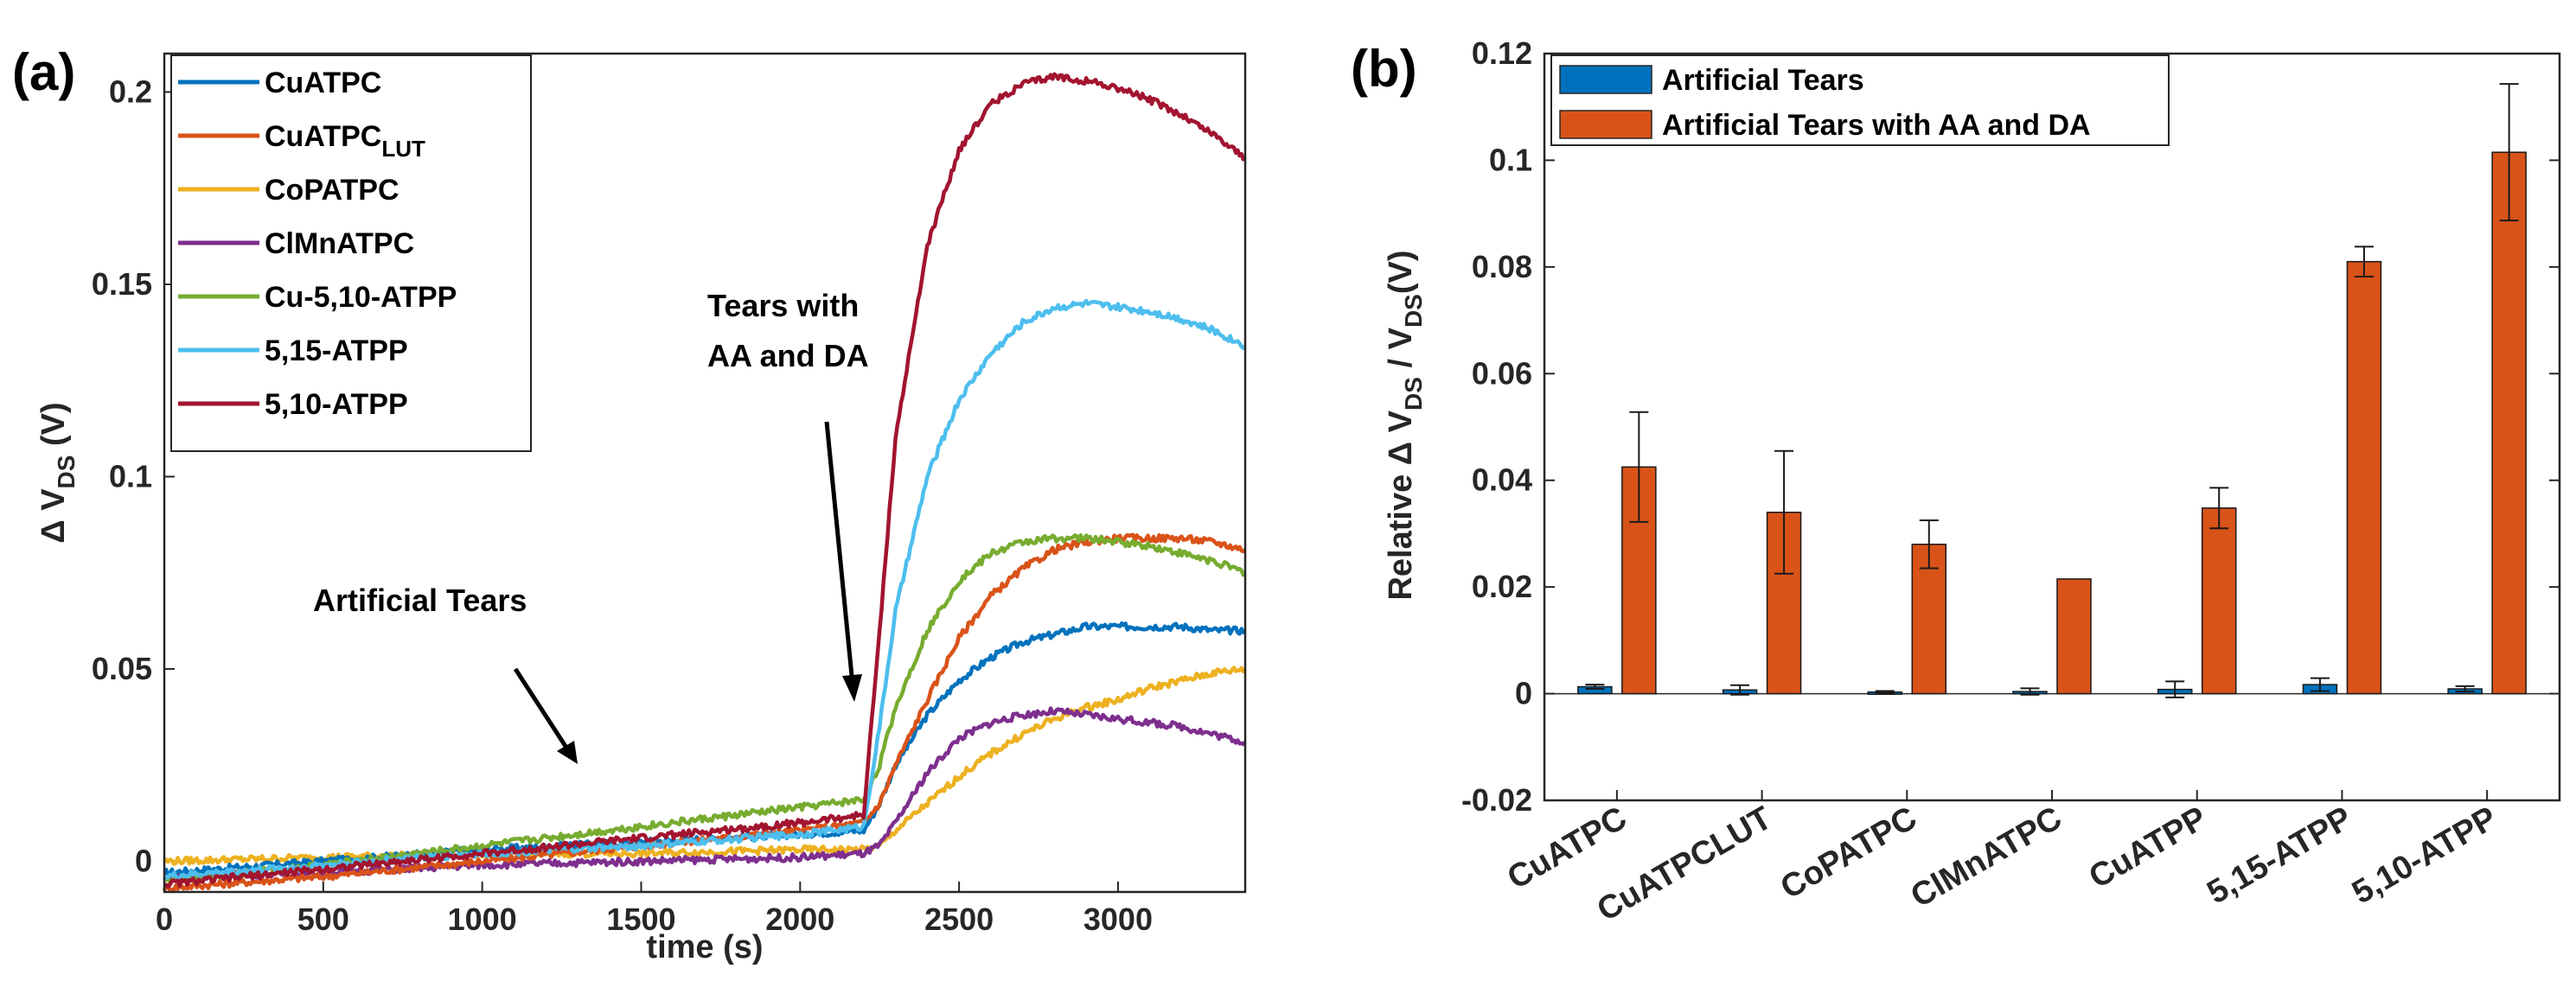 Image resolution: width=2576 pixels, height=981 pixels. I want to click on legend-label-copatpc: CoPATPC, so click(332, 190).